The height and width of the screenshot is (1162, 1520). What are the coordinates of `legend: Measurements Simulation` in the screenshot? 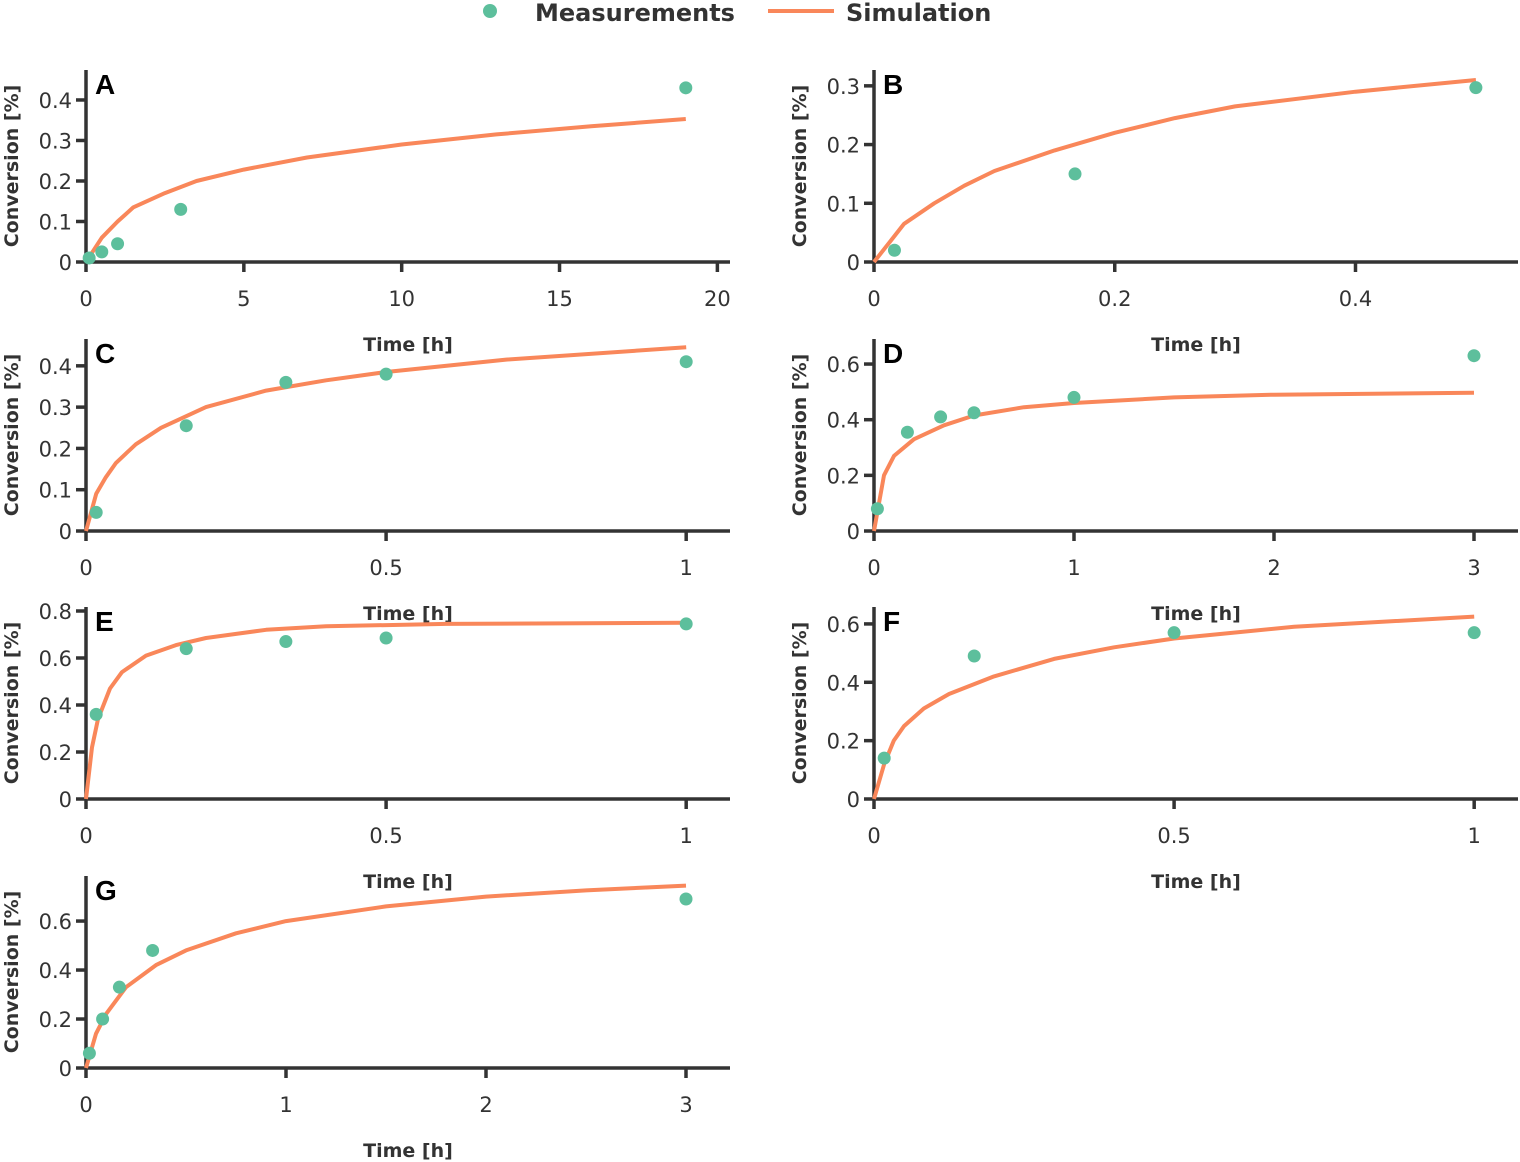 It's located at (737, 13).